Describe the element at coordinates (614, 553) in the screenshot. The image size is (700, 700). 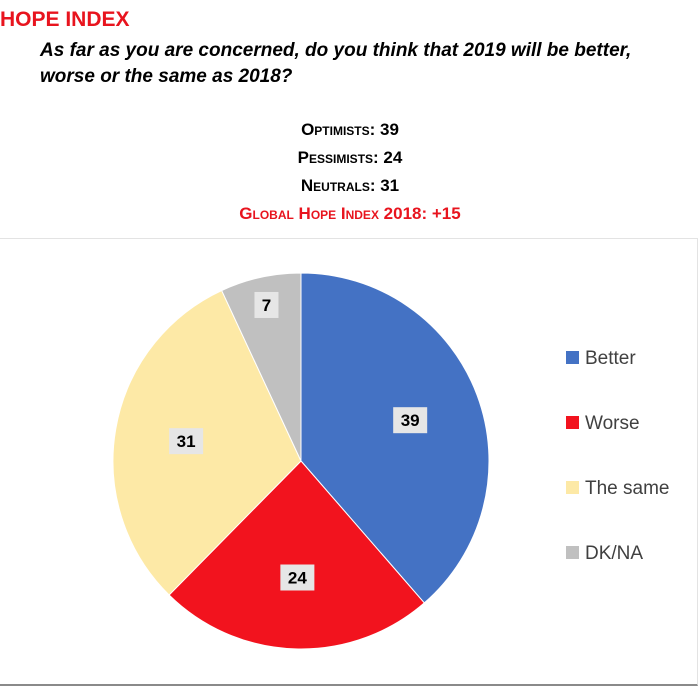
I see `legend-label-dk-na: DK/NA` at that location.